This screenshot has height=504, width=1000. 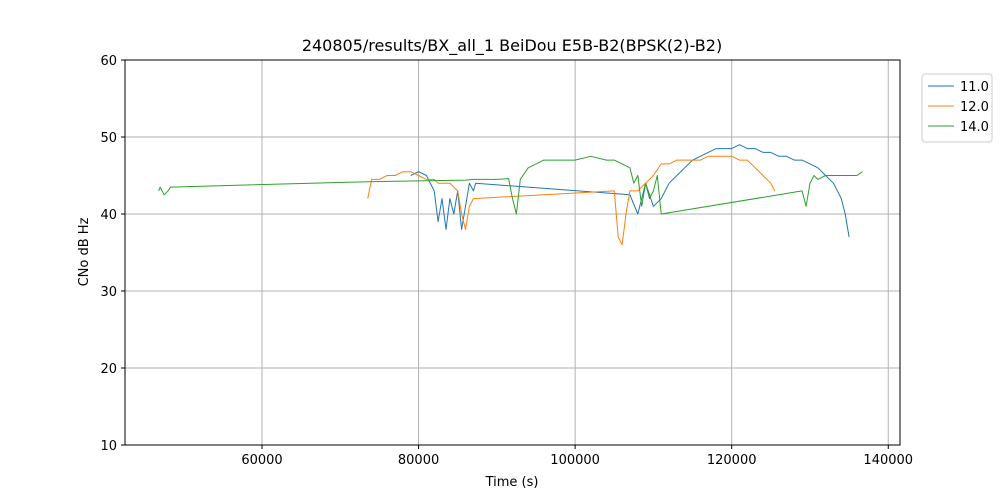 What do you see at coordinates (108, 292) in the screenshot?
I see `y-tick-label: 30` at bounding box center [108, 292].